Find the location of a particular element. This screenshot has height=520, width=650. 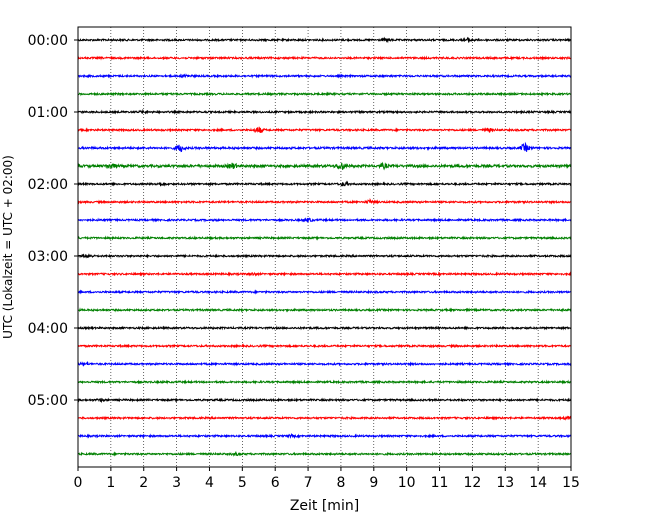

x-tick-label: 5 is located at coordinates (242, 483).